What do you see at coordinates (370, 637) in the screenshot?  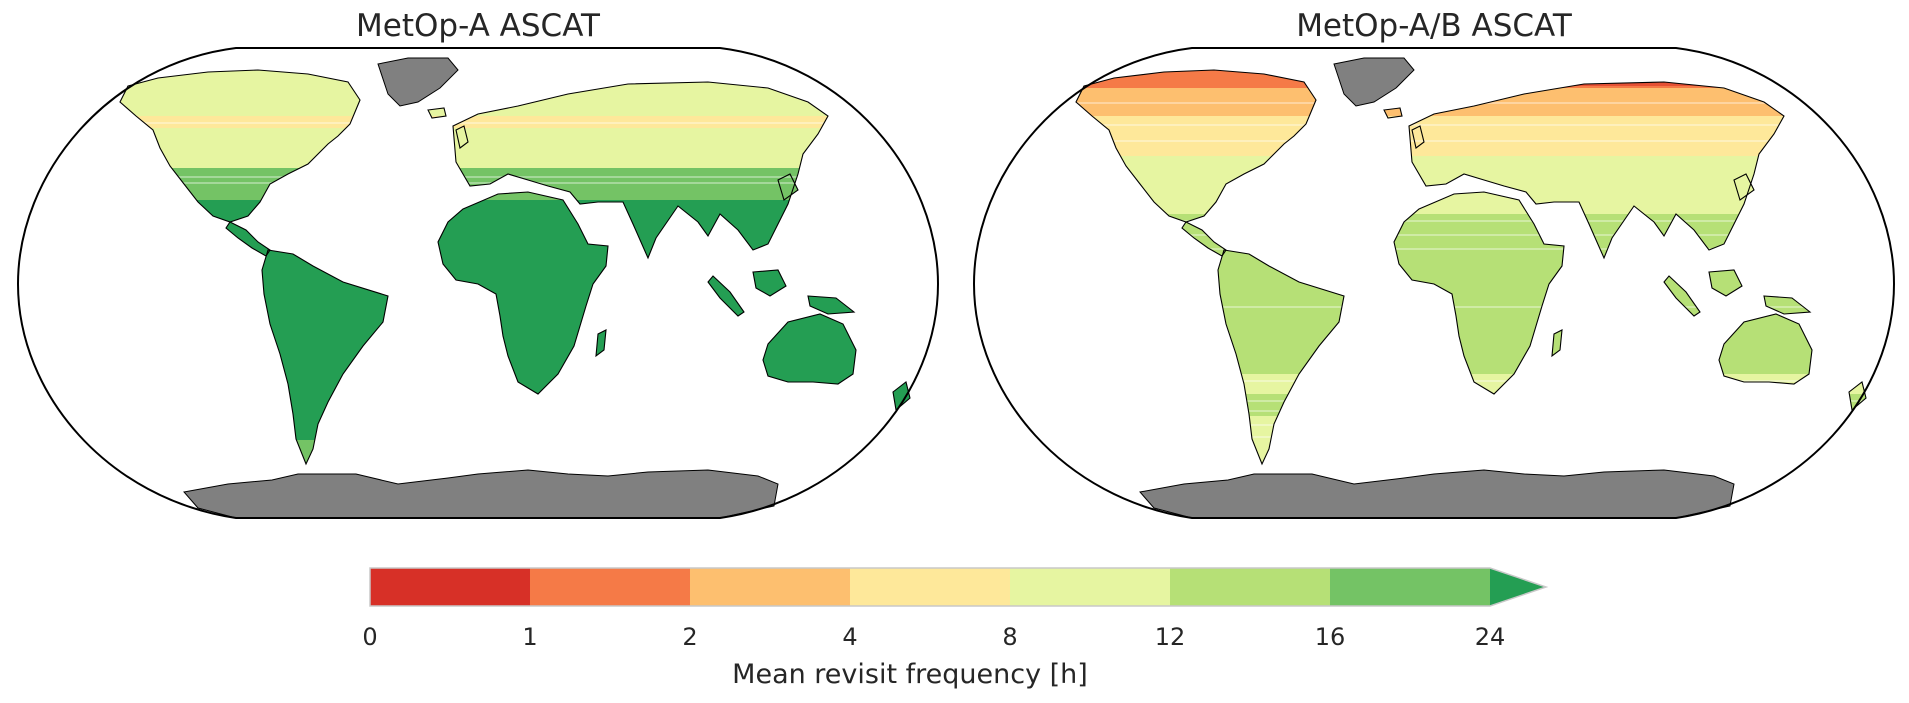 I see `colorbar-tick-label: 0` at bounding box center [370, 637].